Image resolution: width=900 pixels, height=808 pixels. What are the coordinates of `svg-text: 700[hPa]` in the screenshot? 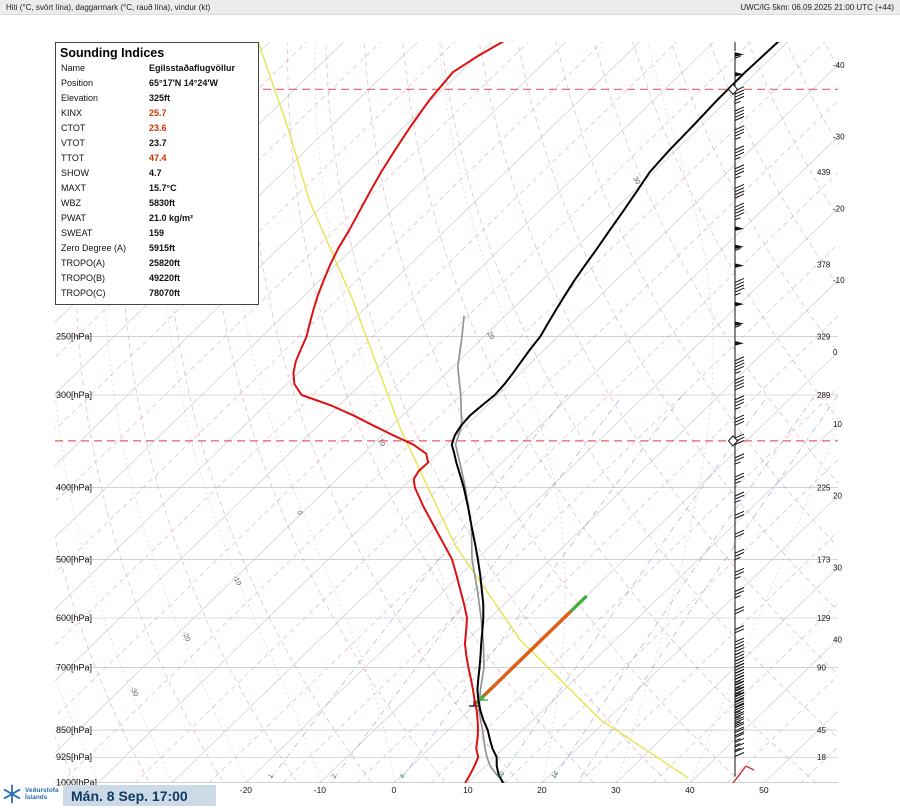 It's located at (74, 668).